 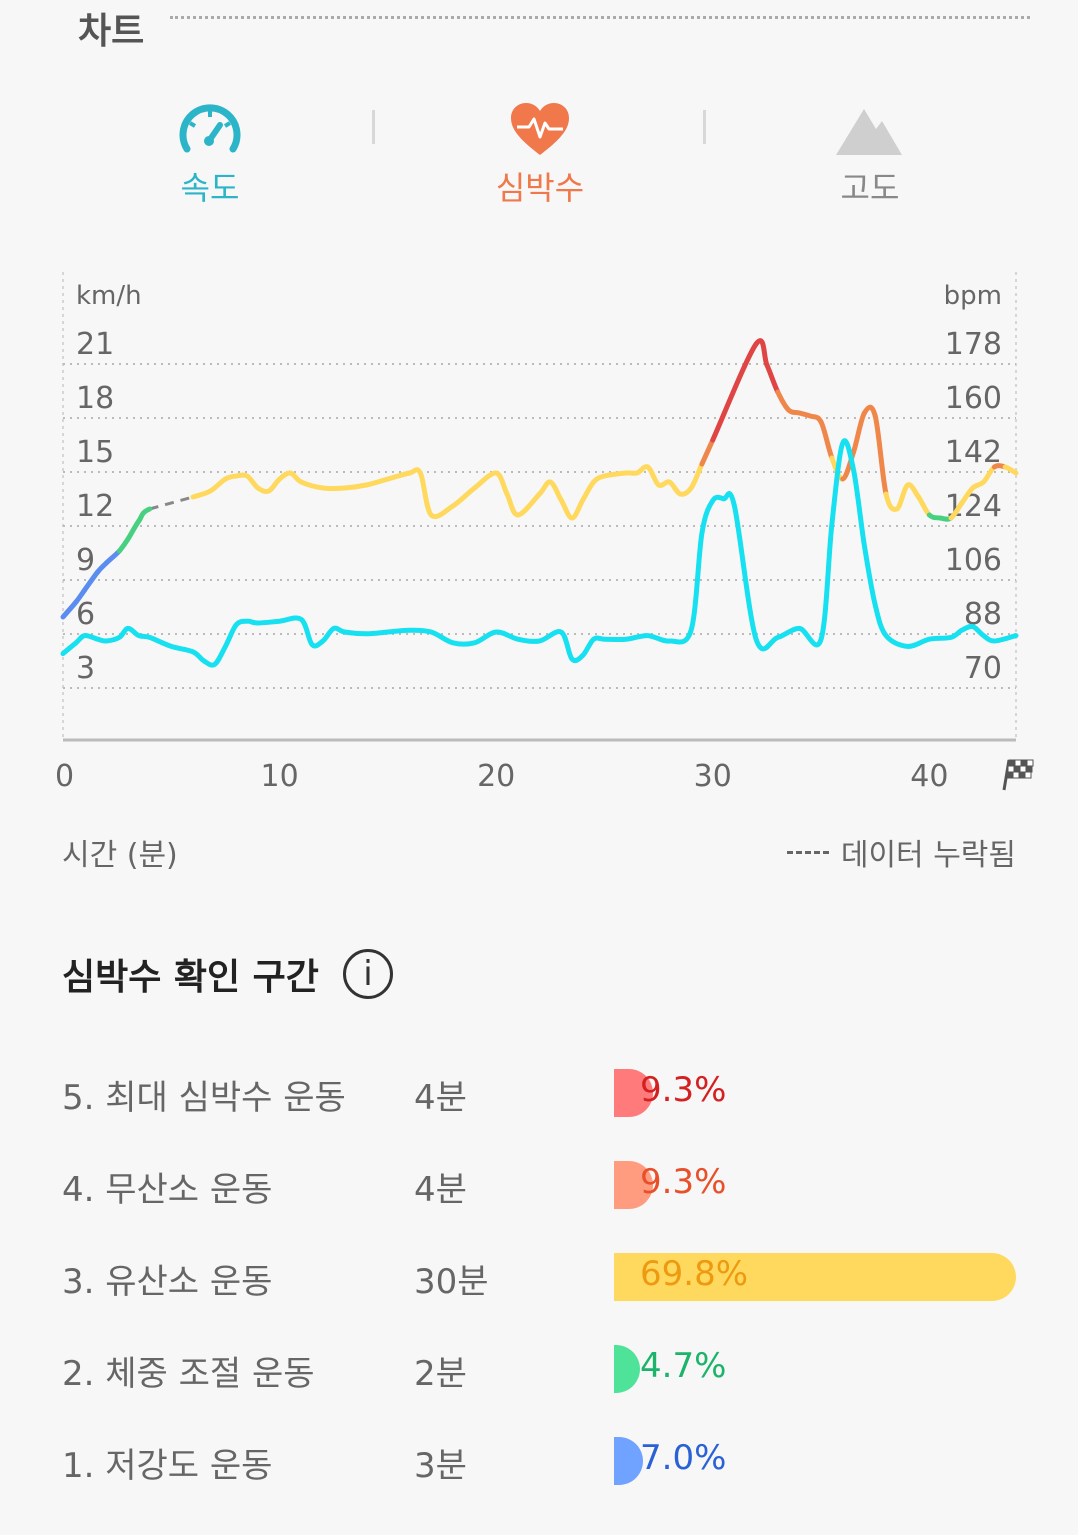 What do you see at coordinates (167, 1190) in the screenshot?
I see `zone-name: 4. 무산소 운동` at bounding box center [167, 1190].